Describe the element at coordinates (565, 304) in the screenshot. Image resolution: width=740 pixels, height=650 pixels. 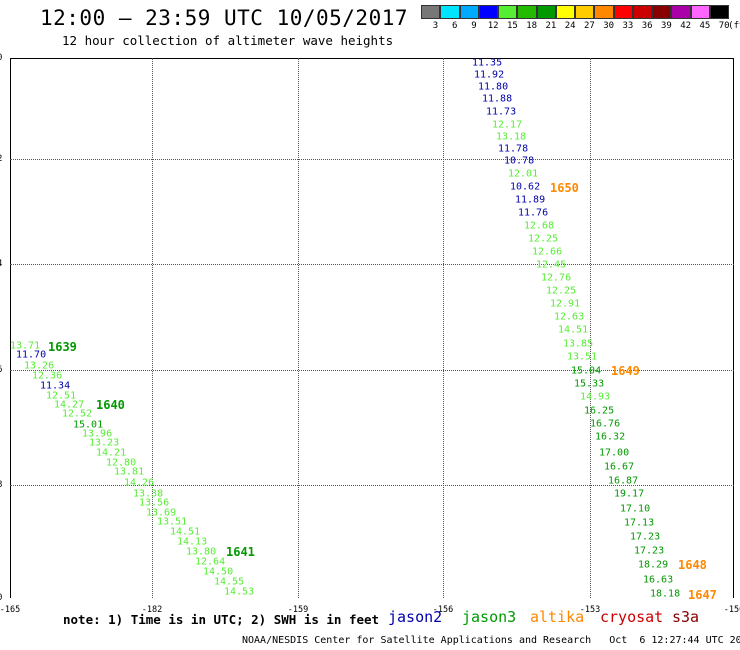
I see `swh-measurement: 12.91` at that location.